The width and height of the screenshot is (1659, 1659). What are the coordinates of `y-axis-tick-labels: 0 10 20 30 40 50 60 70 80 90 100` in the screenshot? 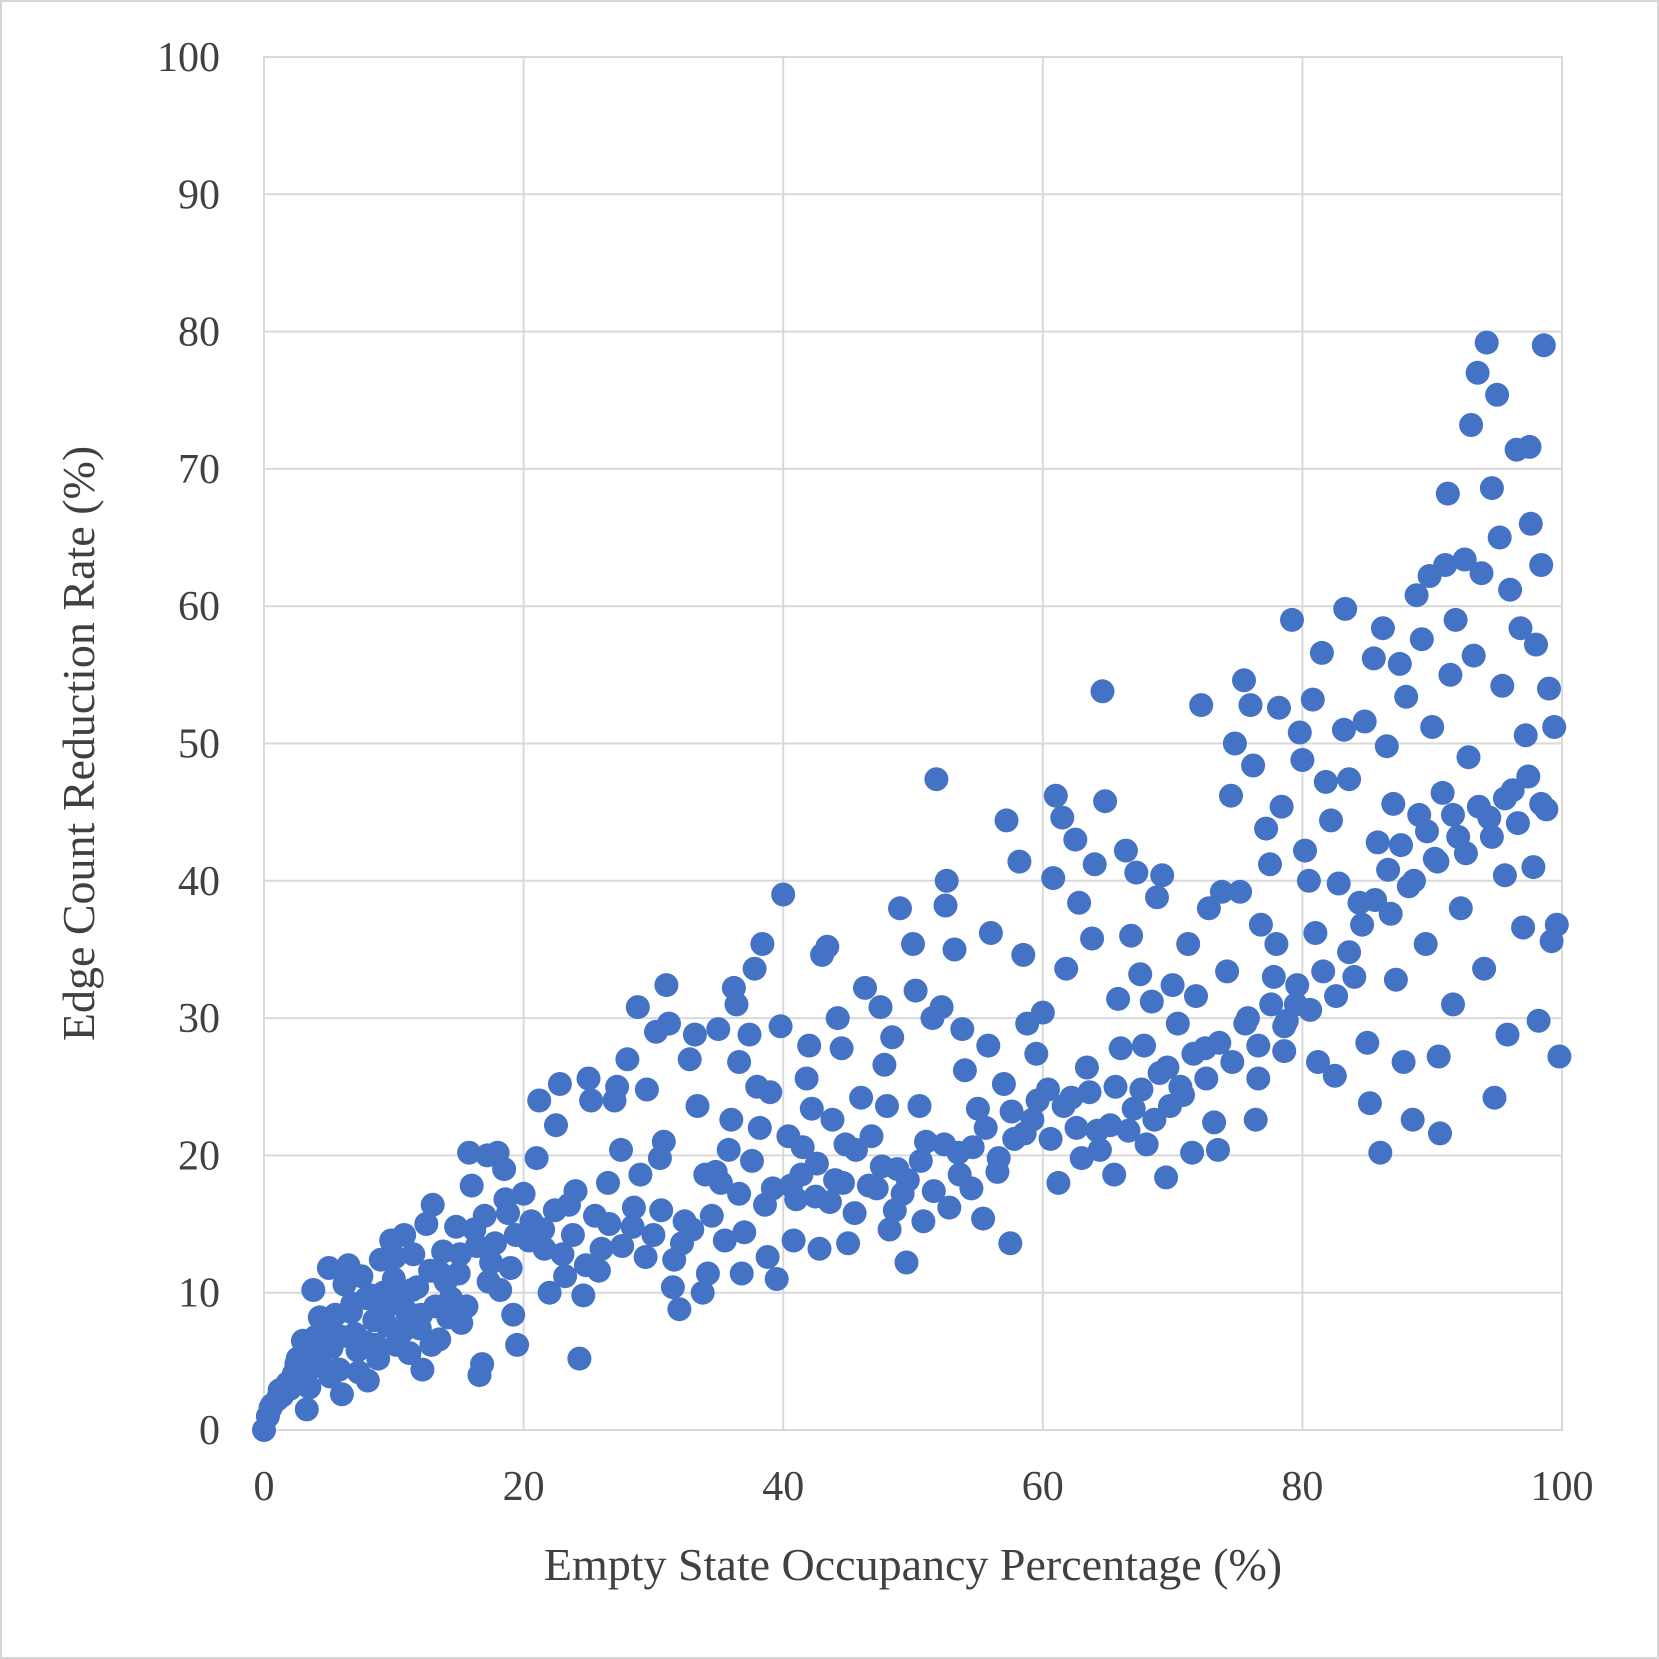 It's located at (188, 744).